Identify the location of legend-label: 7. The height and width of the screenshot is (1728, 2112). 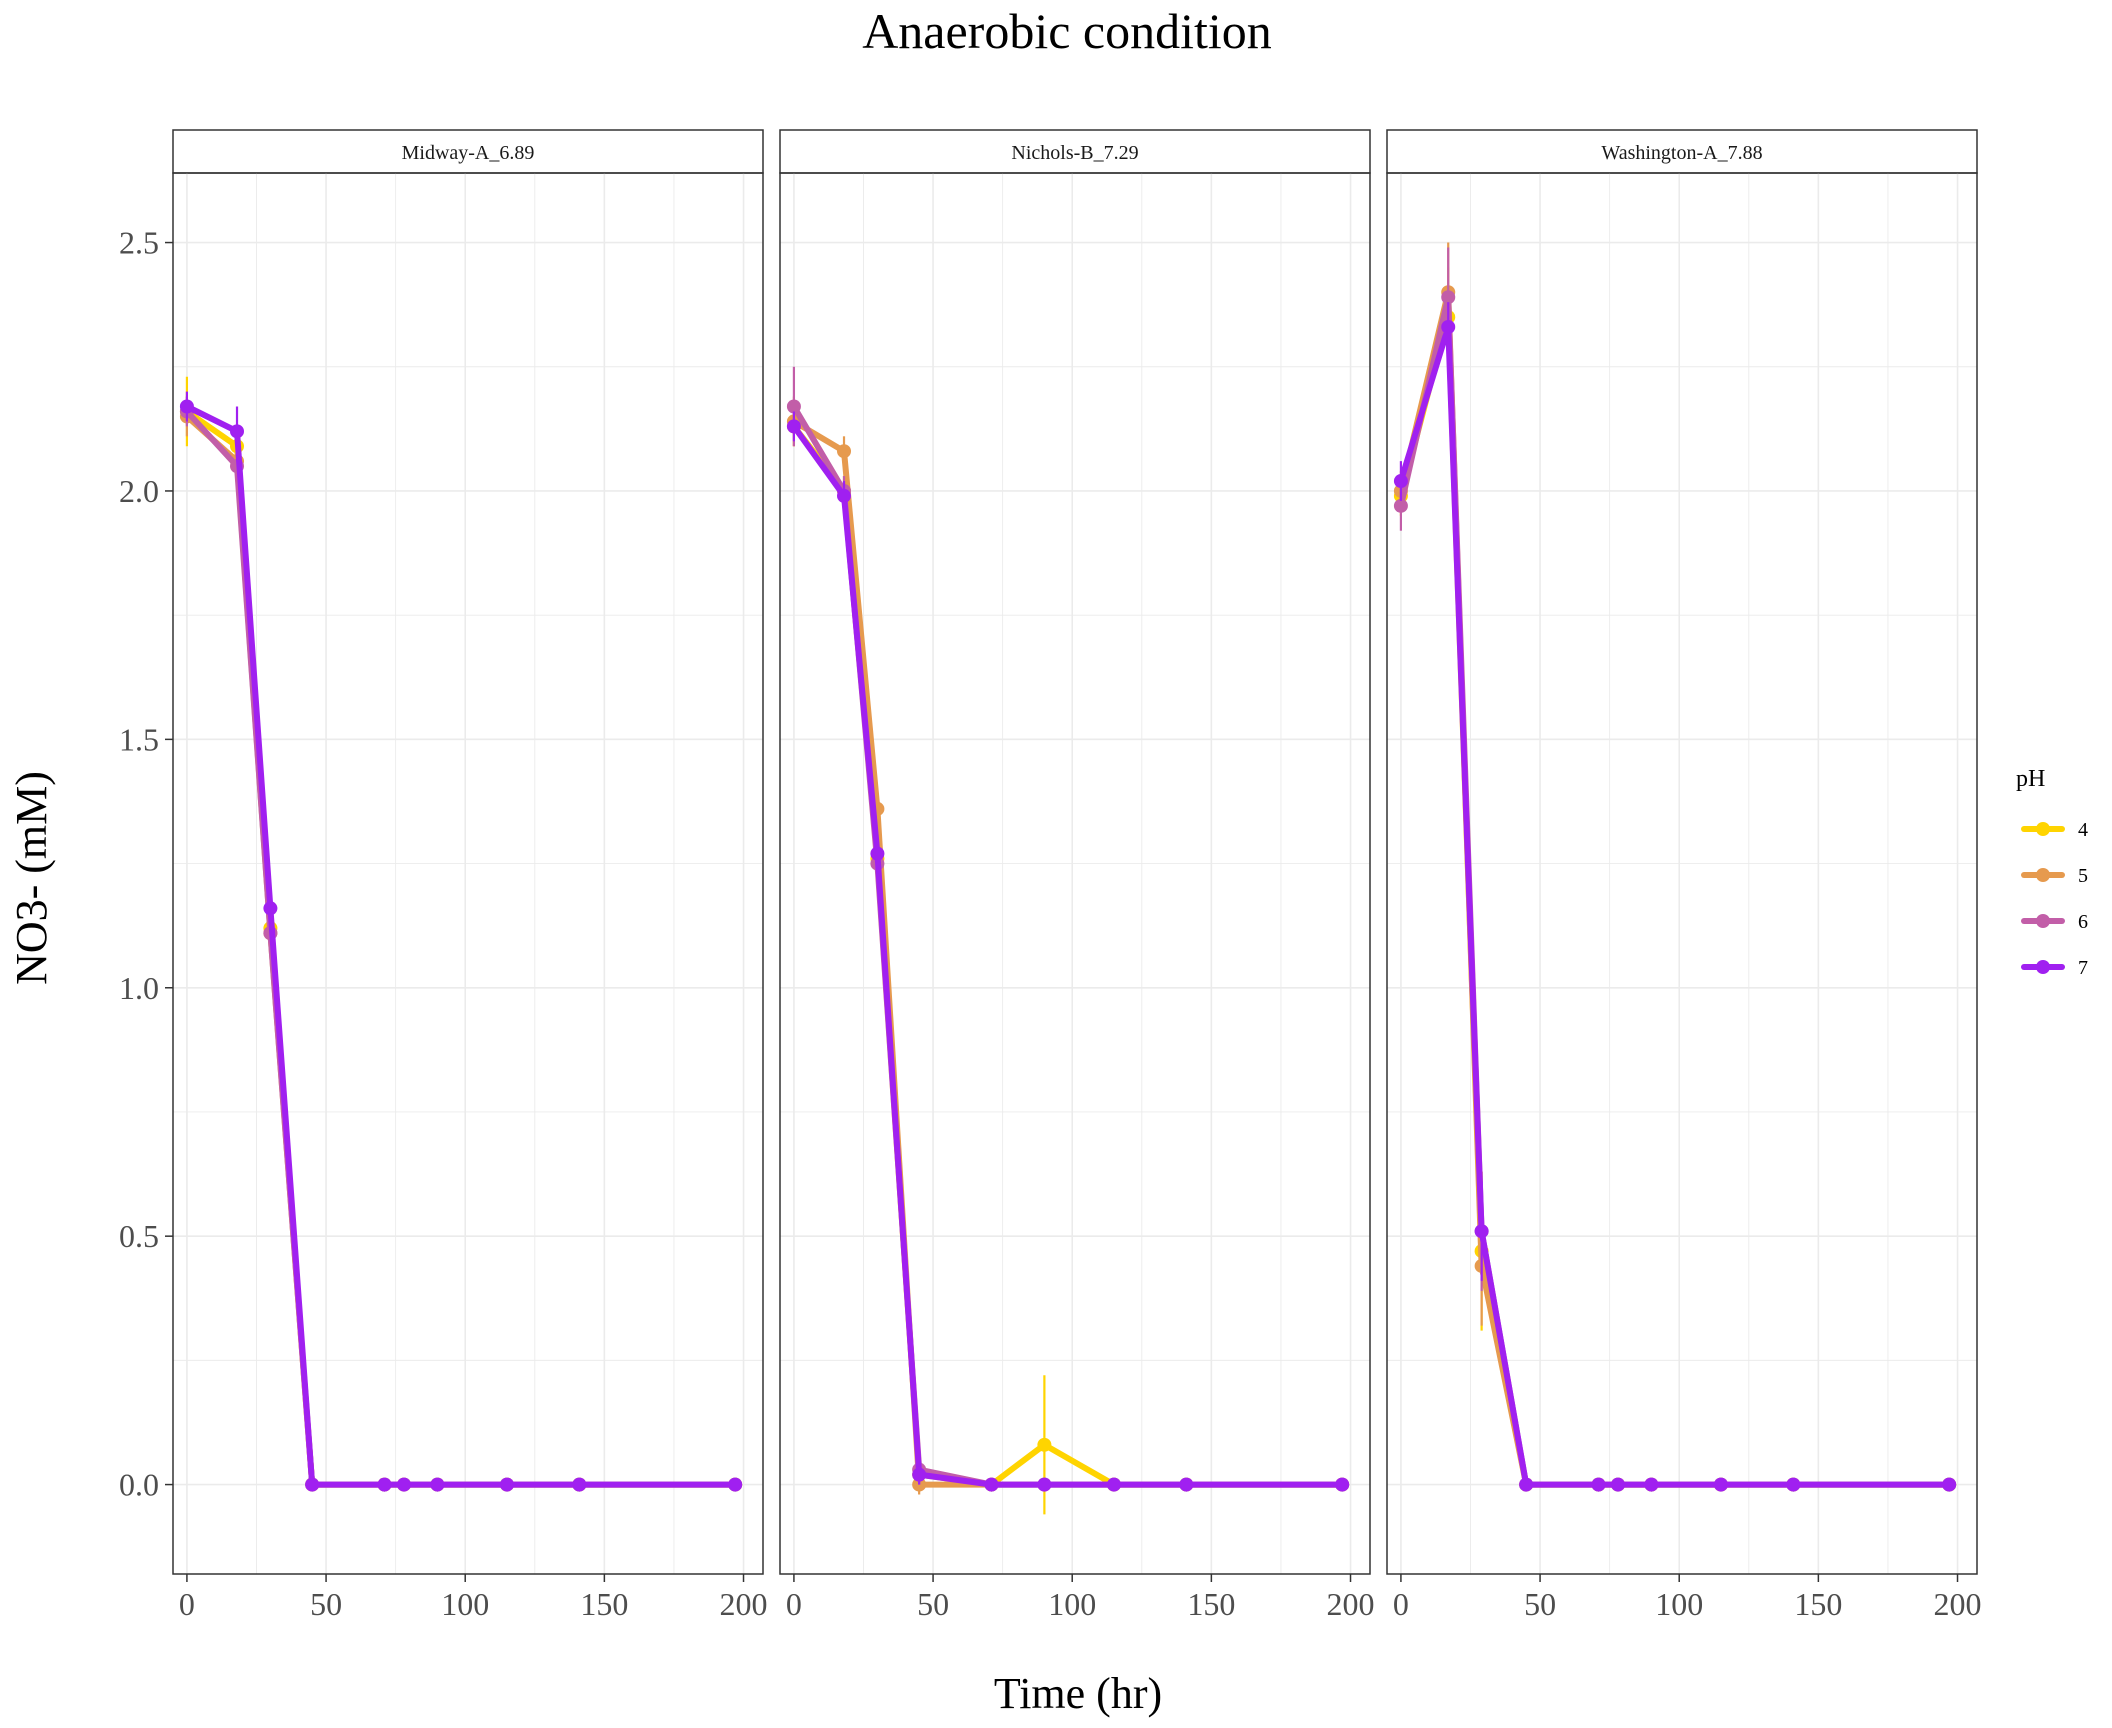
(2083, 968).